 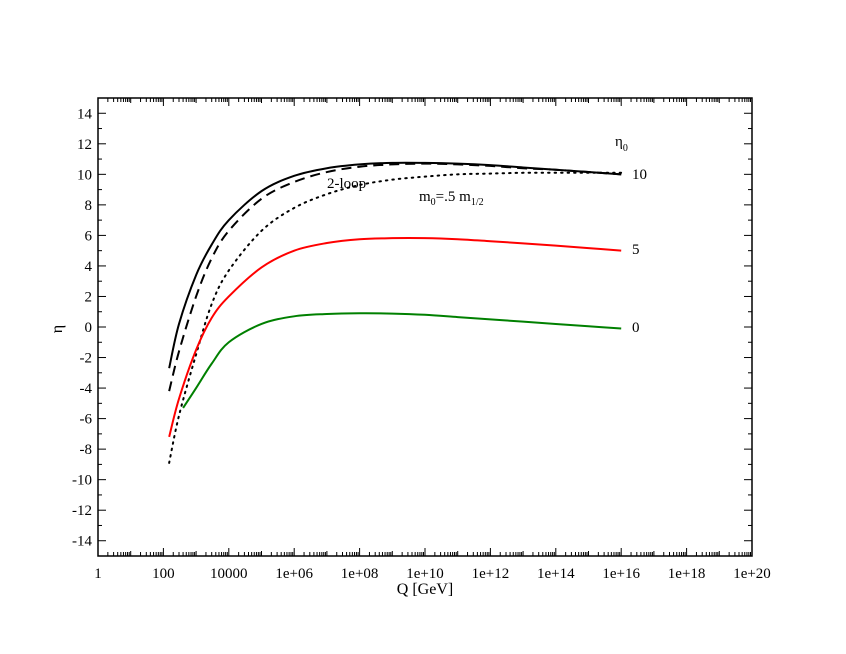 What do you see at coordinates (687, 574) in the screenshot?
I see `x-tick-label: 1e+18` at bounding box center [687, 574].